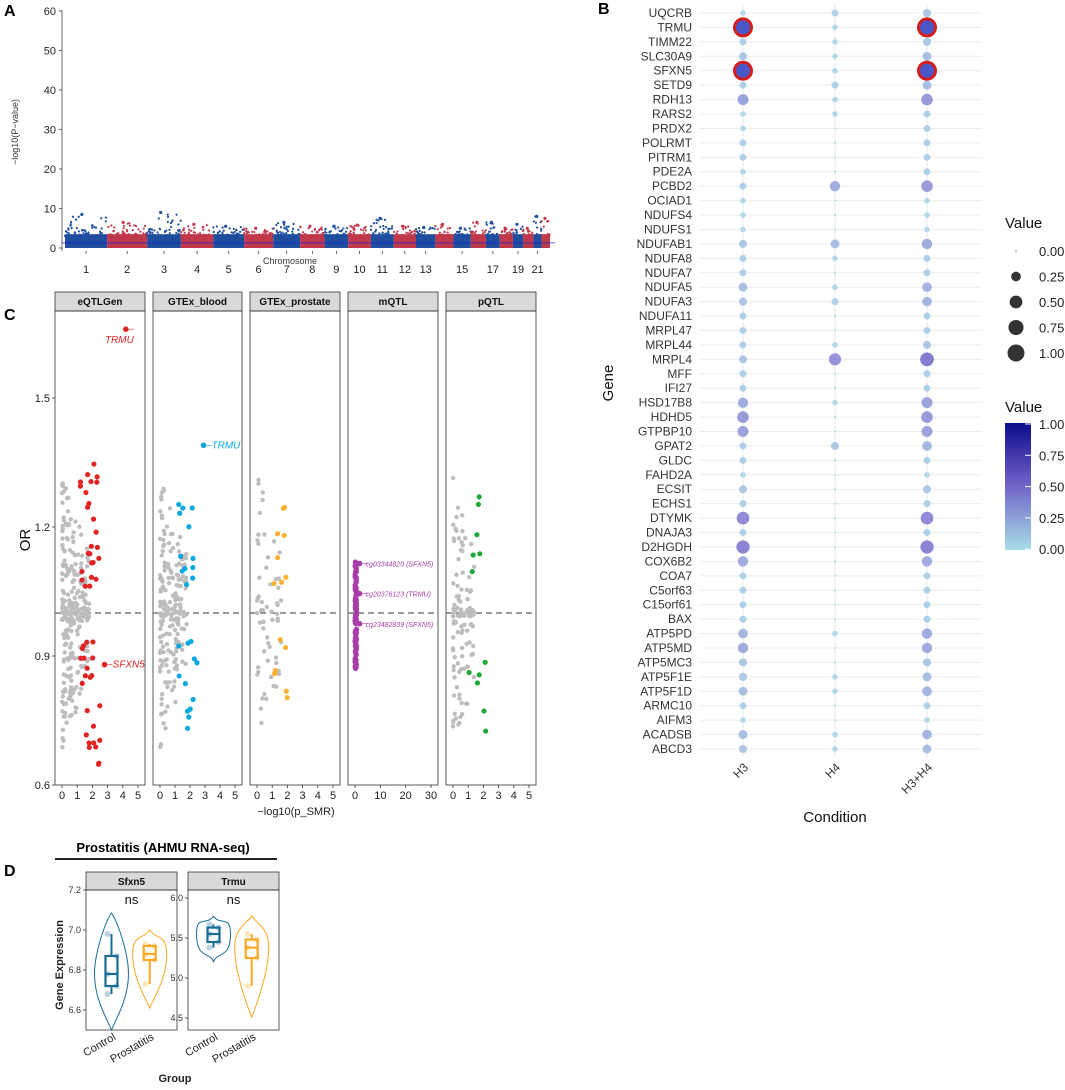 The height and width of the screenshot is (1090, 1065). I want to click on dot-C5orf63-H4, so click(835, 590).